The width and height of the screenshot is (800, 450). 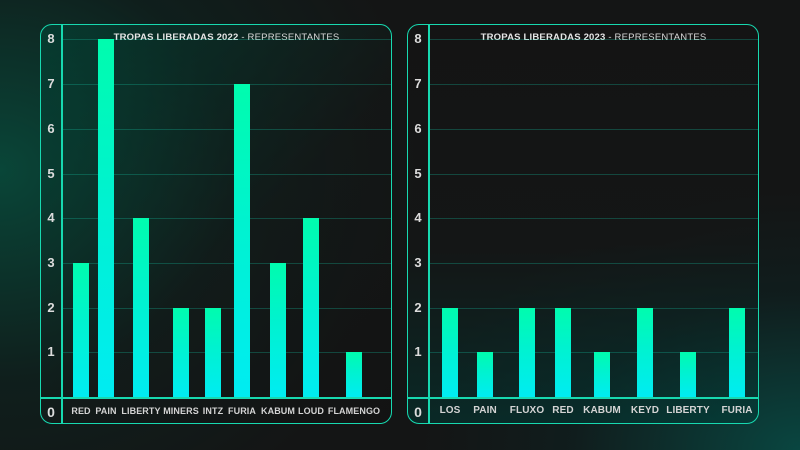 I want to click on bar-intz, so click(x=213, y=352).